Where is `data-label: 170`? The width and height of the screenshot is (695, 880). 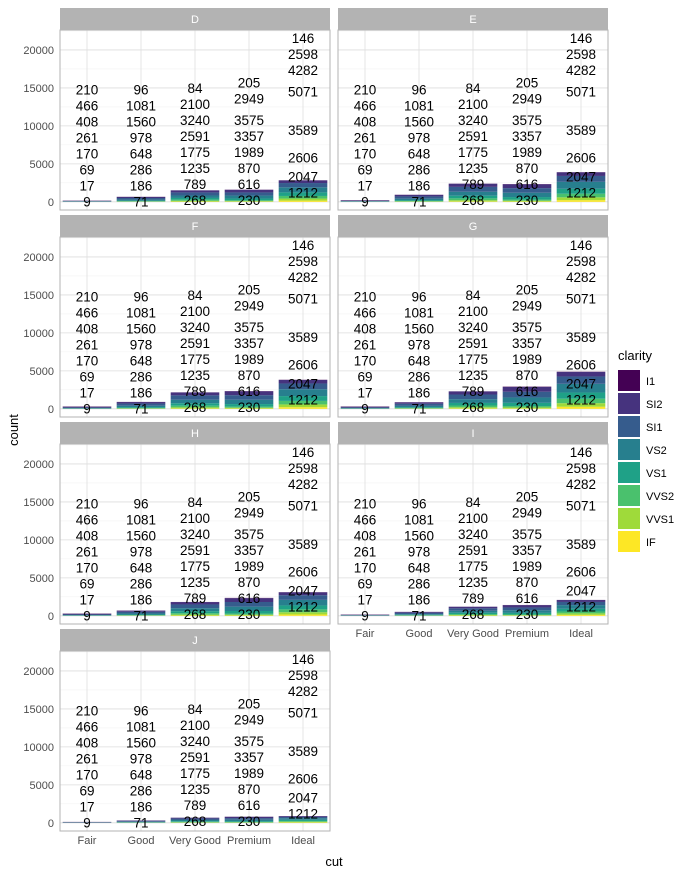
data-label: 170 is located at coordinates (365, 154).